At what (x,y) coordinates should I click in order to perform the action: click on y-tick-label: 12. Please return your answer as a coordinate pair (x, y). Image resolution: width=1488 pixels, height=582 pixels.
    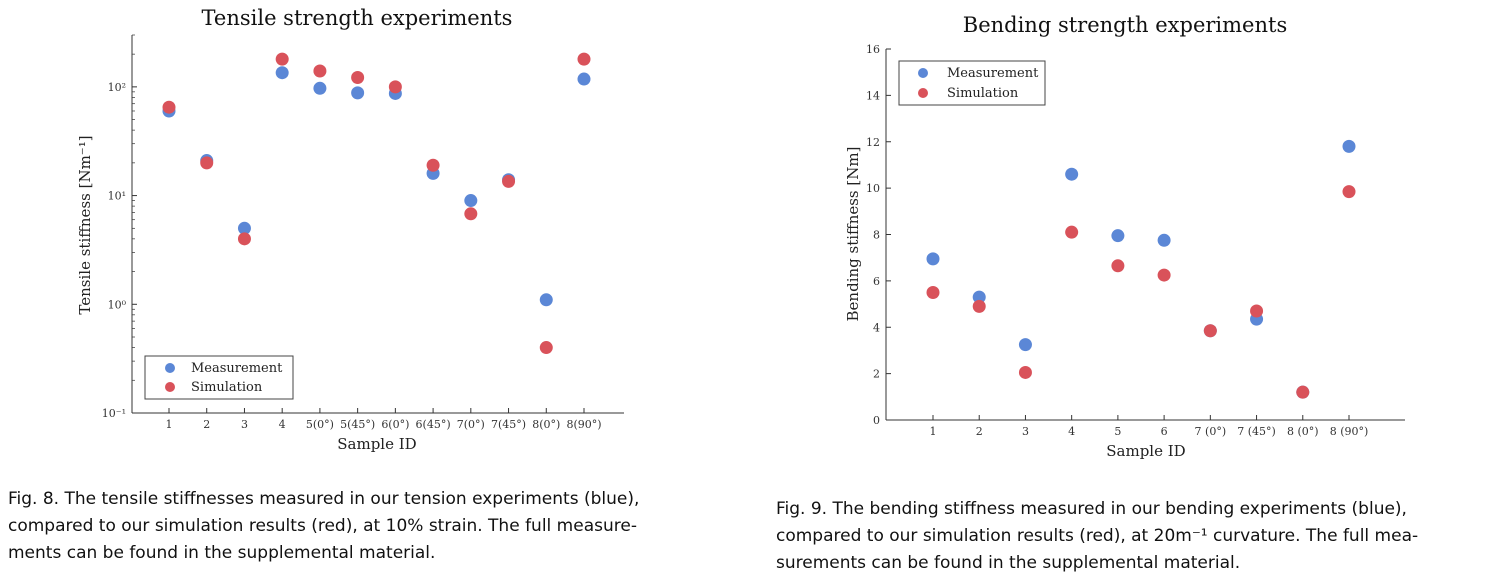
    Looking at the image, I should click on (873, 142).